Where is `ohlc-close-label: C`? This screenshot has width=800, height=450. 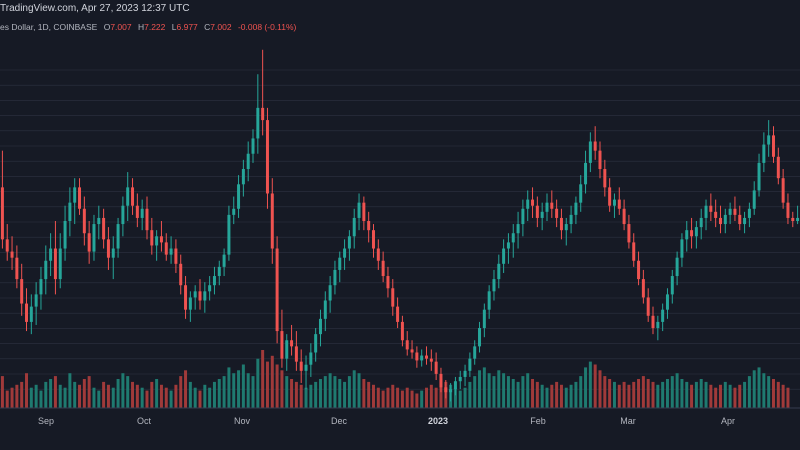
ohlc-close-label: C is located at coordinates (207, 27).